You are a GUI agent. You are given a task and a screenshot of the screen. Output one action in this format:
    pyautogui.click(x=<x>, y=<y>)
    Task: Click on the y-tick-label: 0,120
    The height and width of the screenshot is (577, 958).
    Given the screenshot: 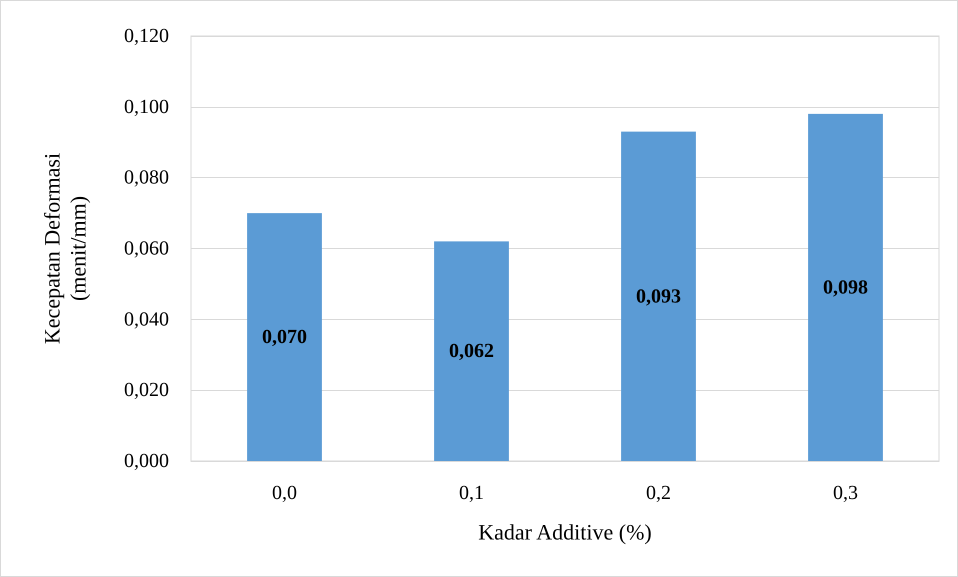 What is the action you would take?
    pyautogui.click(x=146, y=36)
    